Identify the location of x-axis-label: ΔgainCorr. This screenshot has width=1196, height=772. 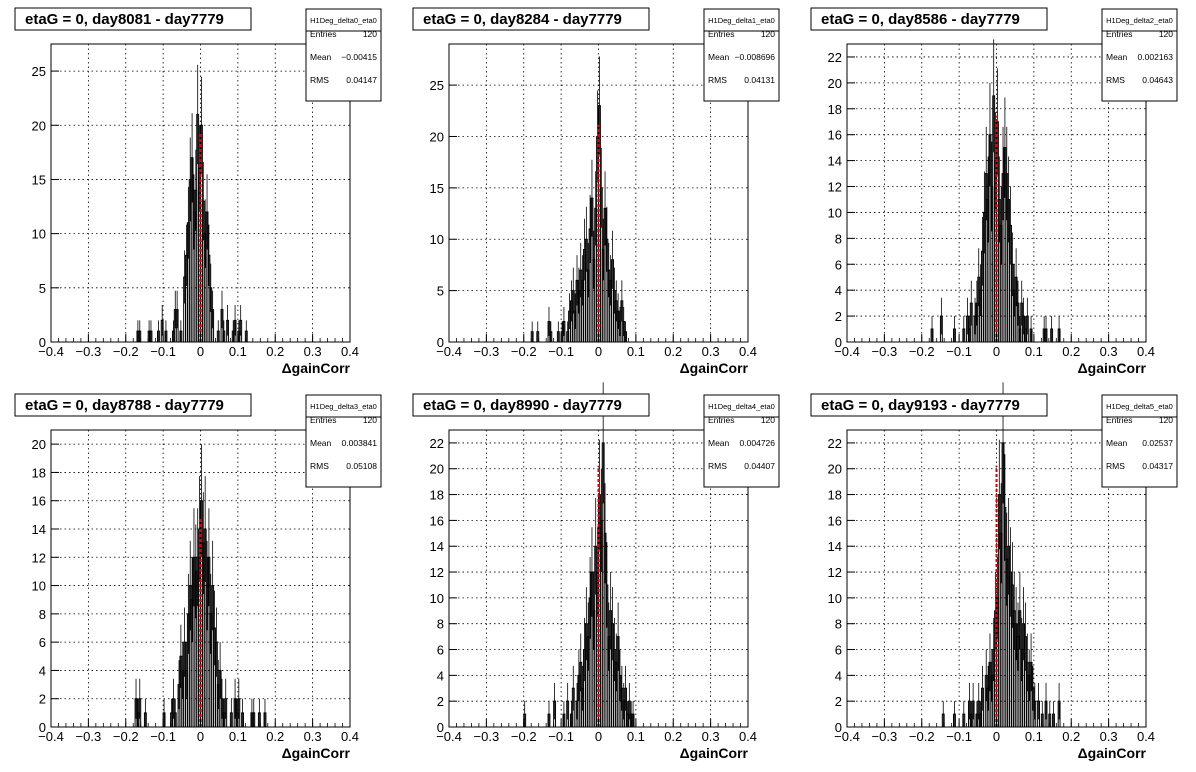
(316, 368).